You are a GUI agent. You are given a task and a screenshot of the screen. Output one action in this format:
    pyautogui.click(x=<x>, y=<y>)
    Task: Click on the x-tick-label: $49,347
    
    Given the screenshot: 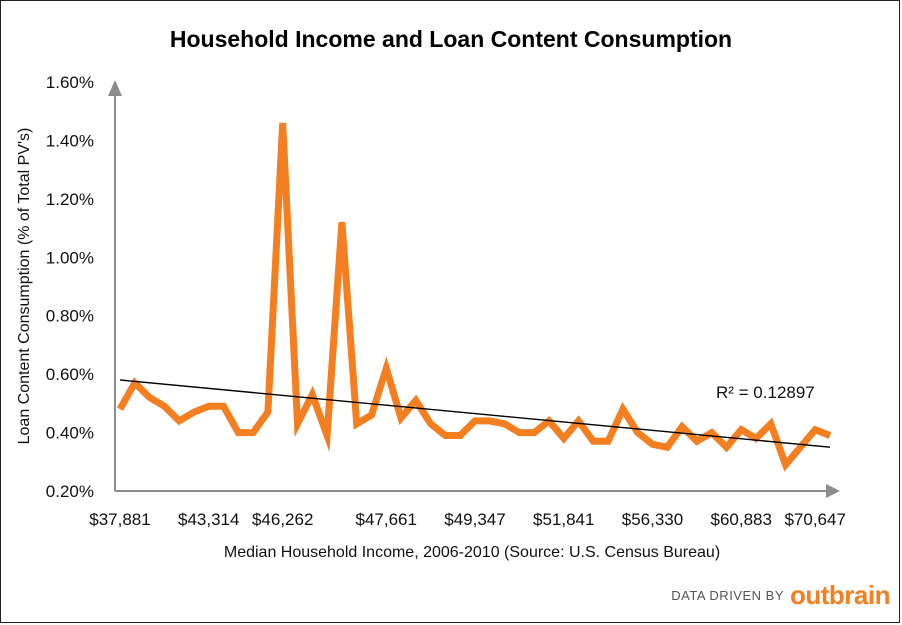 What is the action you would take?
    pyautogui.click(x=474, y=519)
    